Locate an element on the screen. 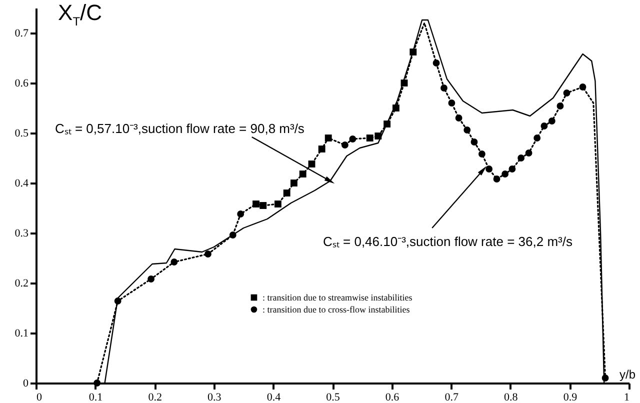  x-tick-label: 0.5 is located at coordinates (333, 397).